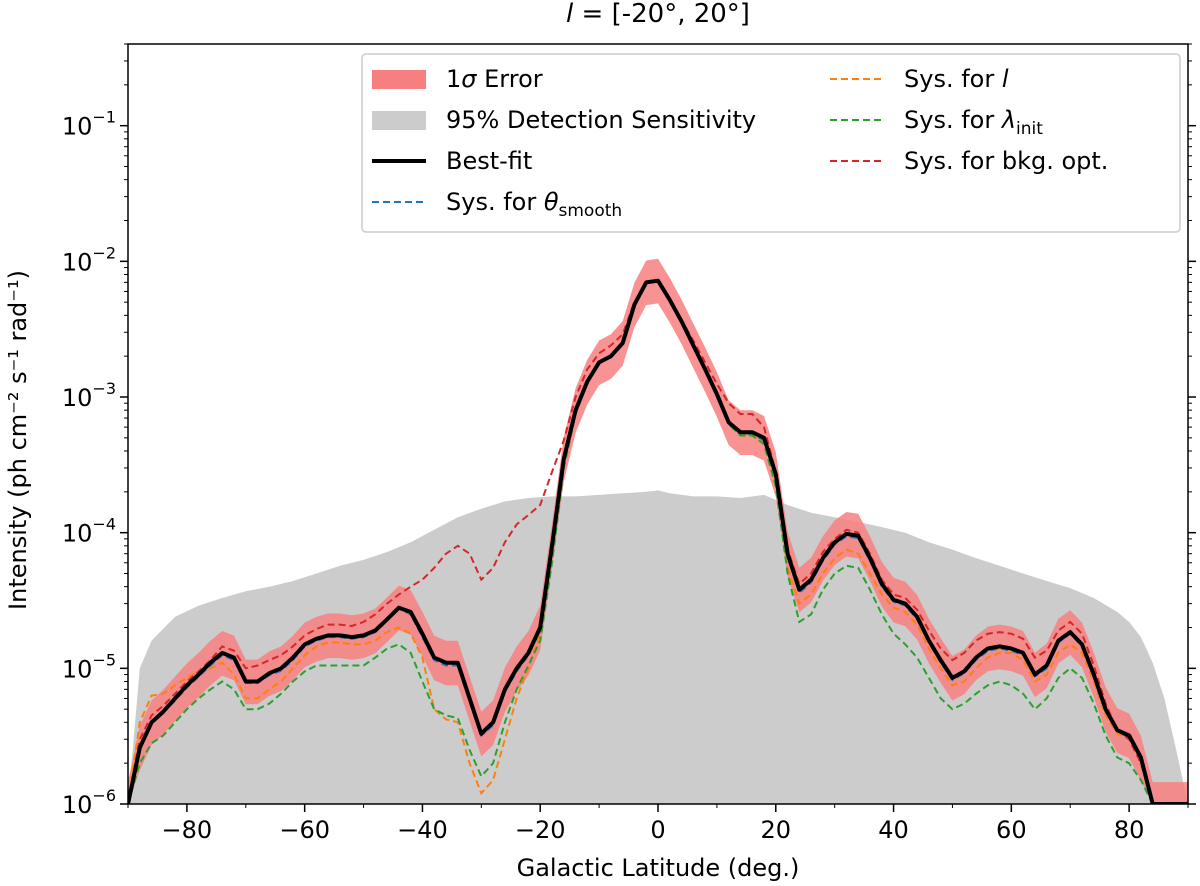 The width and height of the screenshot is (1200, 886). Describe the element at coordinates (658, 14) in the screenshot. I see `chart-title: l = [-20°, 20°]` at that location.